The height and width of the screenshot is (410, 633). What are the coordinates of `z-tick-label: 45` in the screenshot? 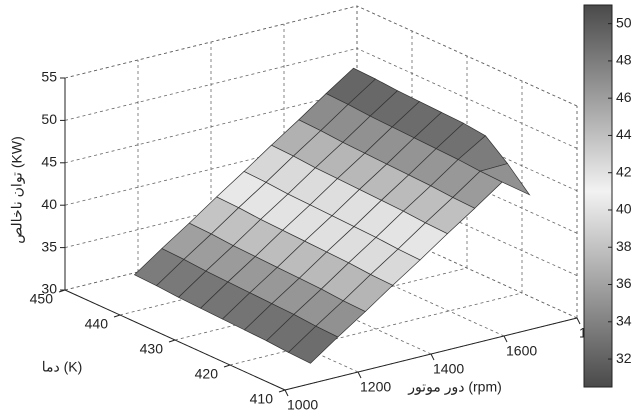 It's located at (49, 162).